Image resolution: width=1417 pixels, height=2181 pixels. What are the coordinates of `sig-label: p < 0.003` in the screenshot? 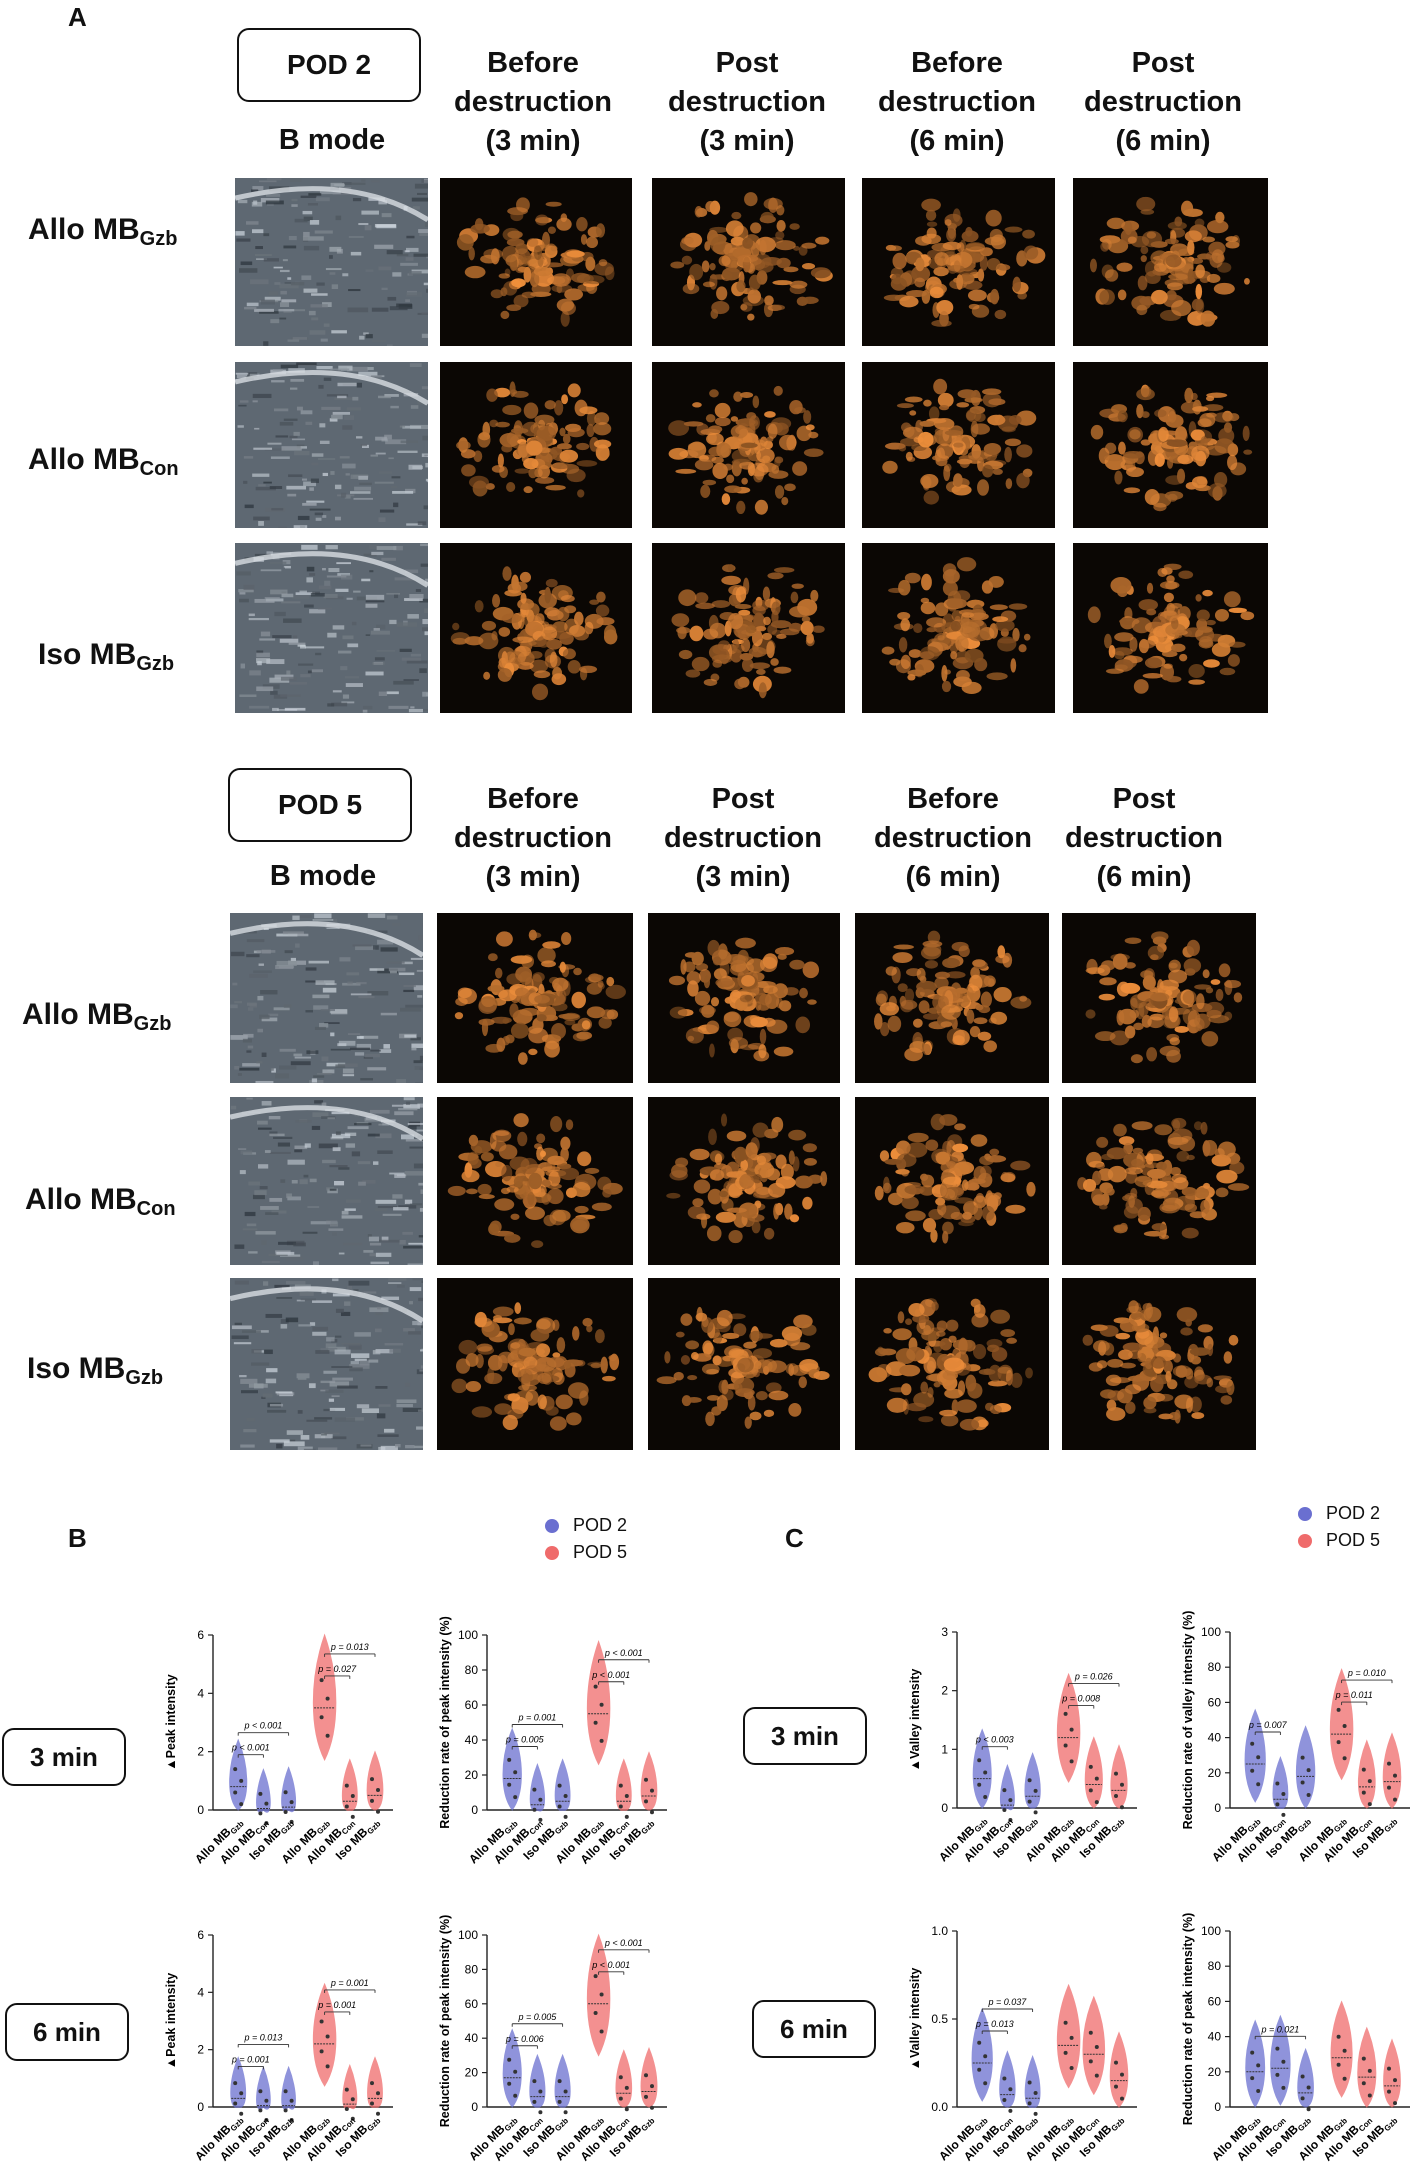 It's located at (994, 1740).